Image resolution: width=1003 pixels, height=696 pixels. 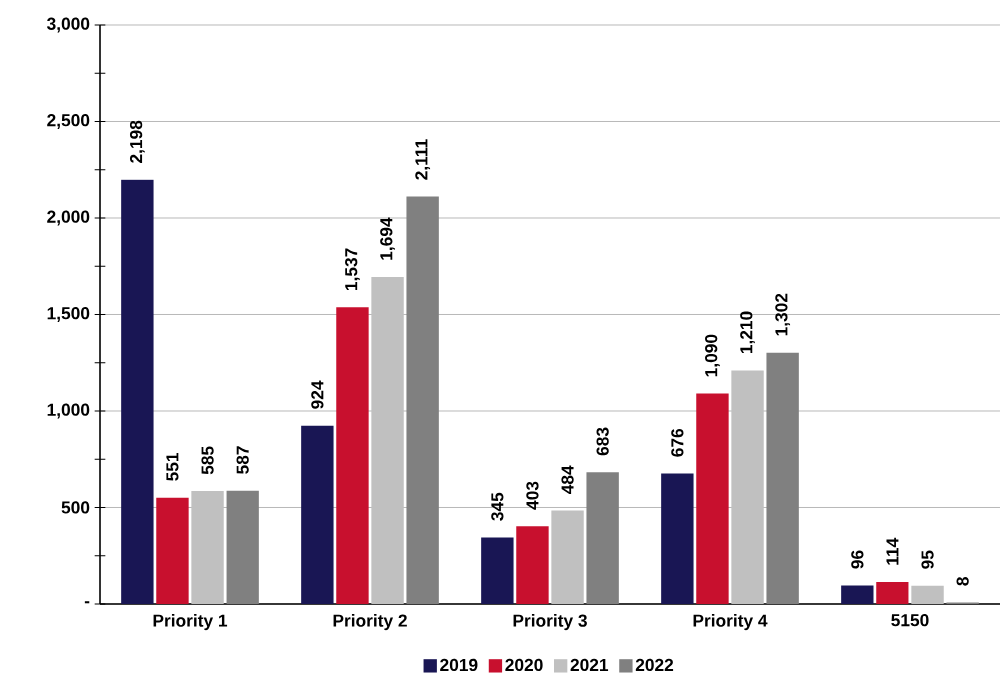 I want to click on x-tick-label: Priority 2, so click(x=370, y=622).